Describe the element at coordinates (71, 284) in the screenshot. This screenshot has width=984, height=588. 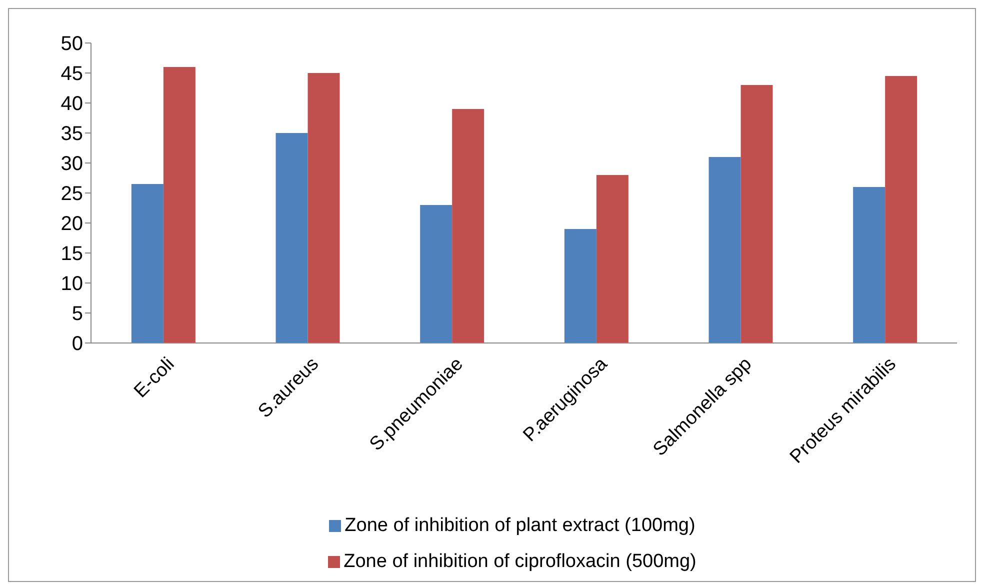
I see `y-tick-label: 10` at that location.